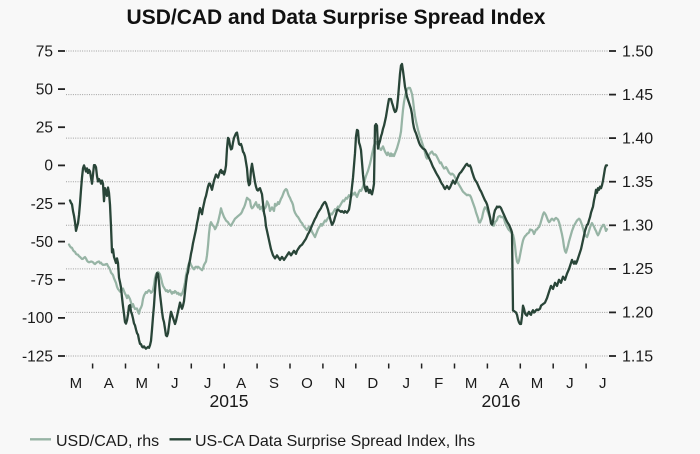 The image size is (700, 454). I want to click on svg-text: 1.40, so click(637, 138).